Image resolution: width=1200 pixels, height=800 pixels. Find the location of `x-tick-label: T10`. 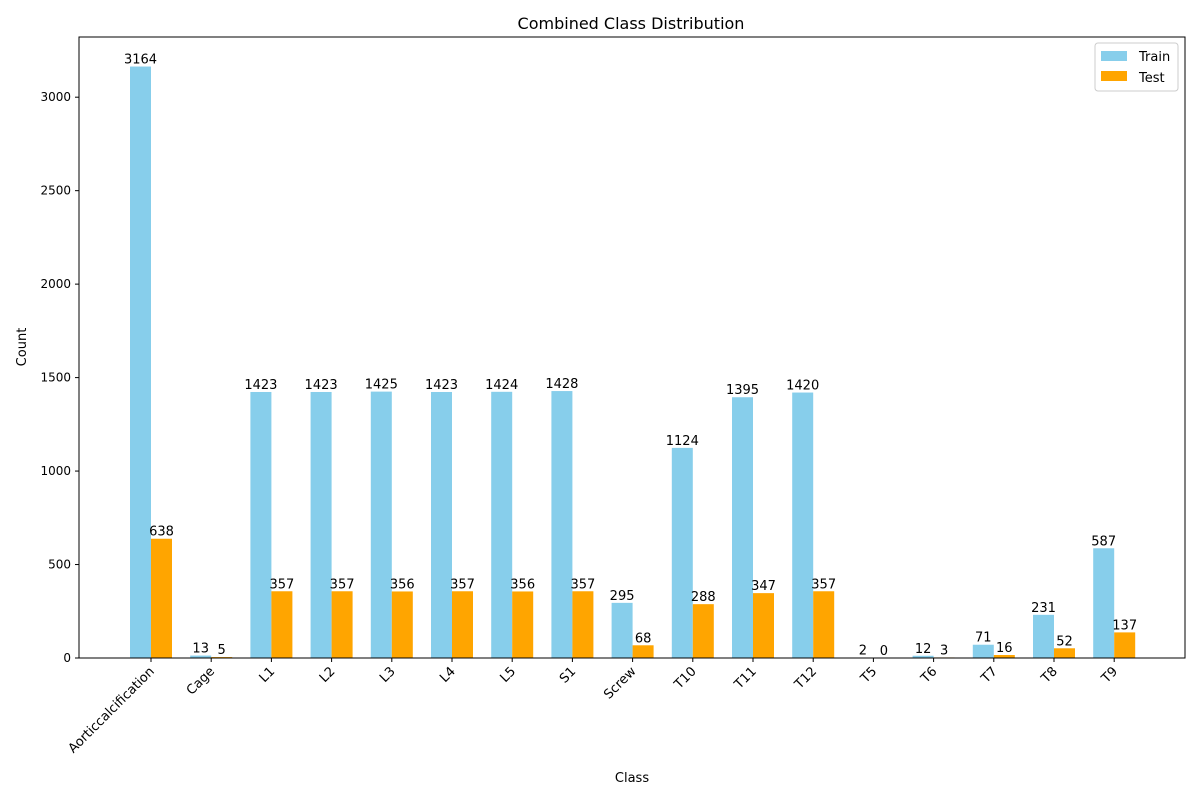

x-tick-label: T10 is located at coordinates (685, 678).